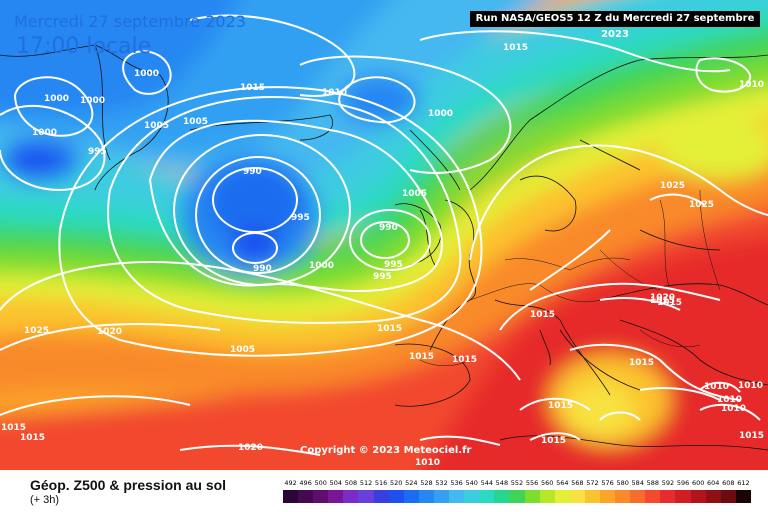 Image resolution: width=768 pixels, height=512 pixels. Describe the element at coordinates (637, 483) in the screenshot. I see `color-scale-label: 584` at that location.